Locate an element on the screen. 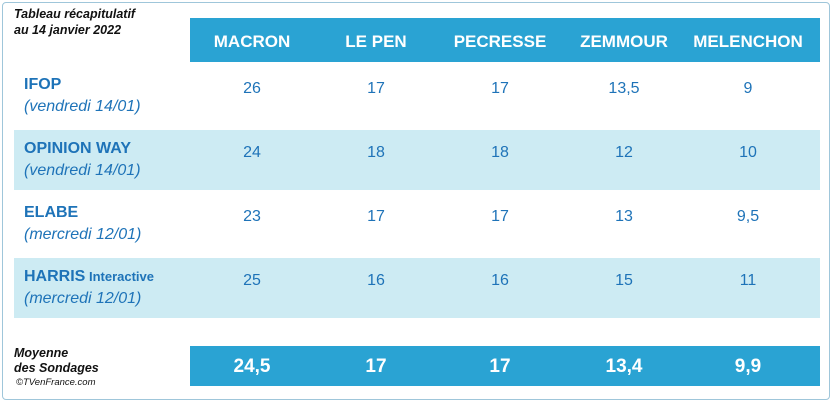 The height and width of the screenshot is (406, 836). title-line-1: Tableau récapitulatif is located at coordinates (75, 14).